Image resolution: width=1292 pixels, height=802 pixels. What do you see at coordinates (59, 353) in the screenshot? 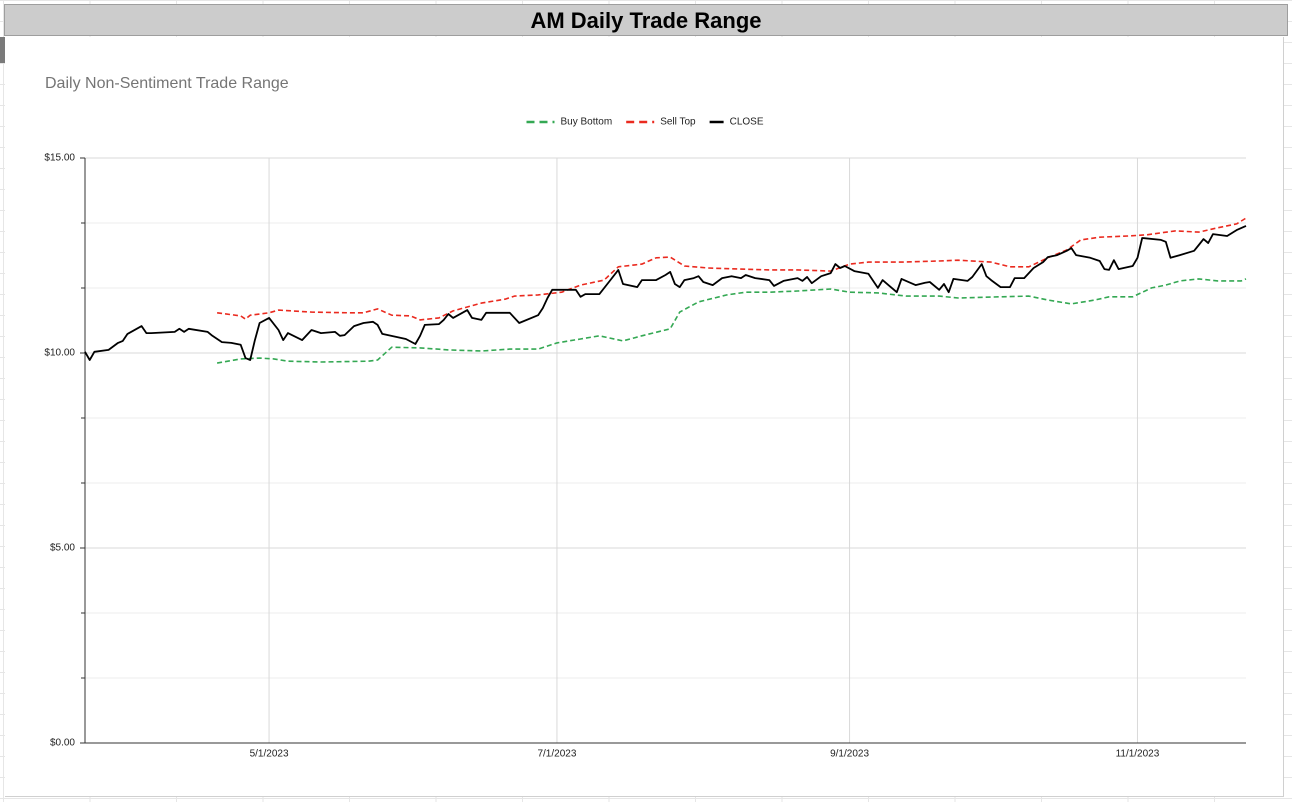
I see `y-tick-label: $10.00` at bounding box center [59, 353].